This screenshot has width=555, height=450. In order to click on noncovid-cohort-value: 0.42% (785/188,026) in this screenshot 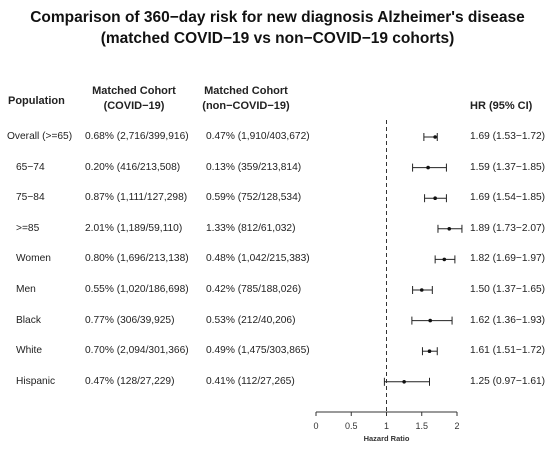, I will do `click(254, 289)`.